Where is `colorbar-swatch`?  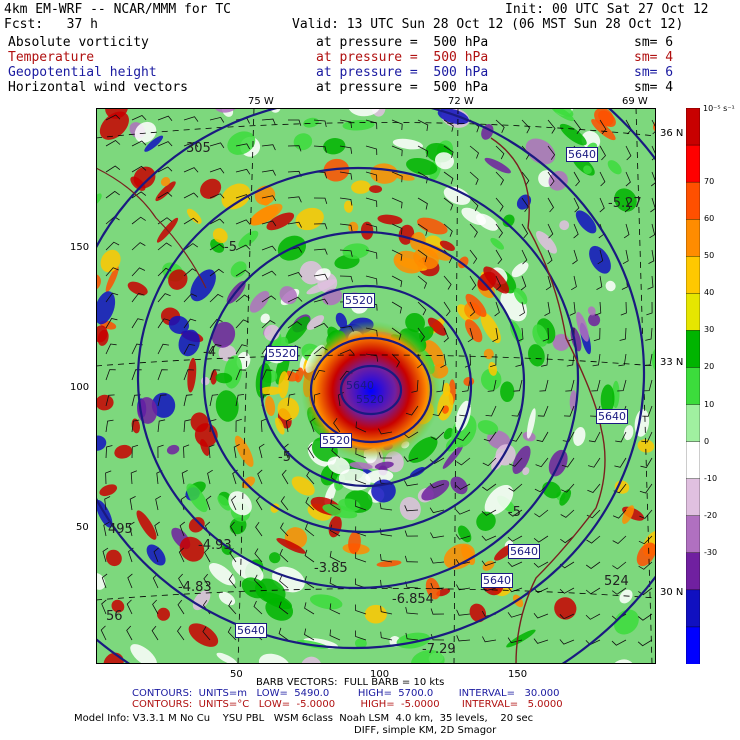
colorbar-swatch is located at coordinates (693, 423).